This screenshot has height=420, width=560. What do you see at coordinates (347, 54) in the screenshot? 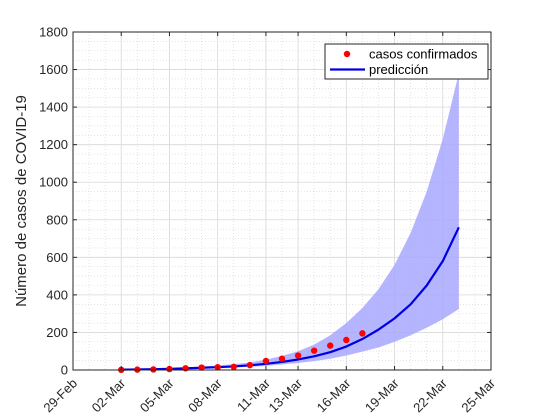
I see `legend-marker-confirmed` at bounding box center [347, 54].